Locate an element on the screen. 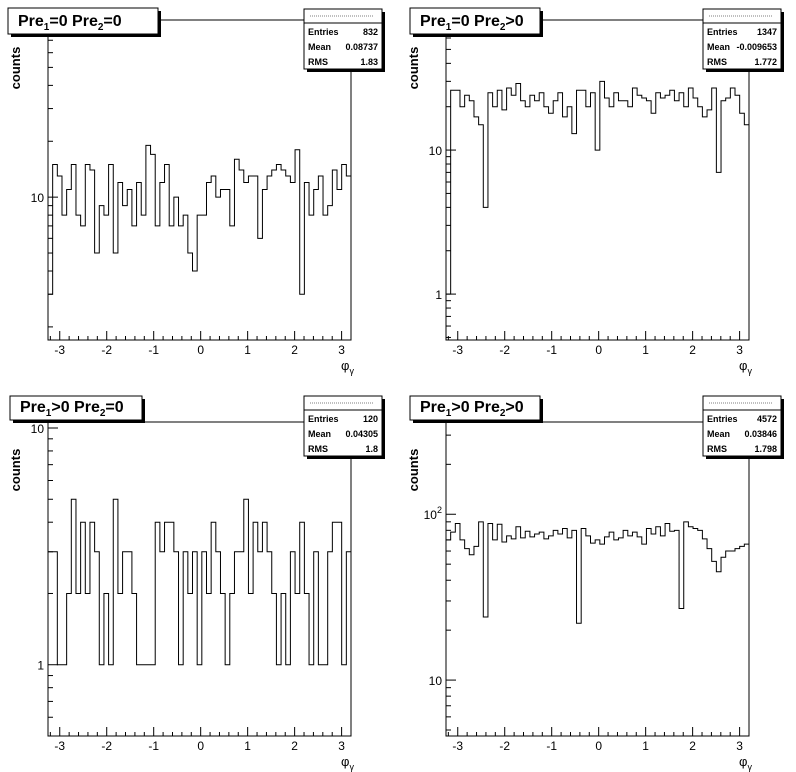 The height and width of the screenshot is (772, 796). y-tick-label: 102 is located at coordinates (433, 513).